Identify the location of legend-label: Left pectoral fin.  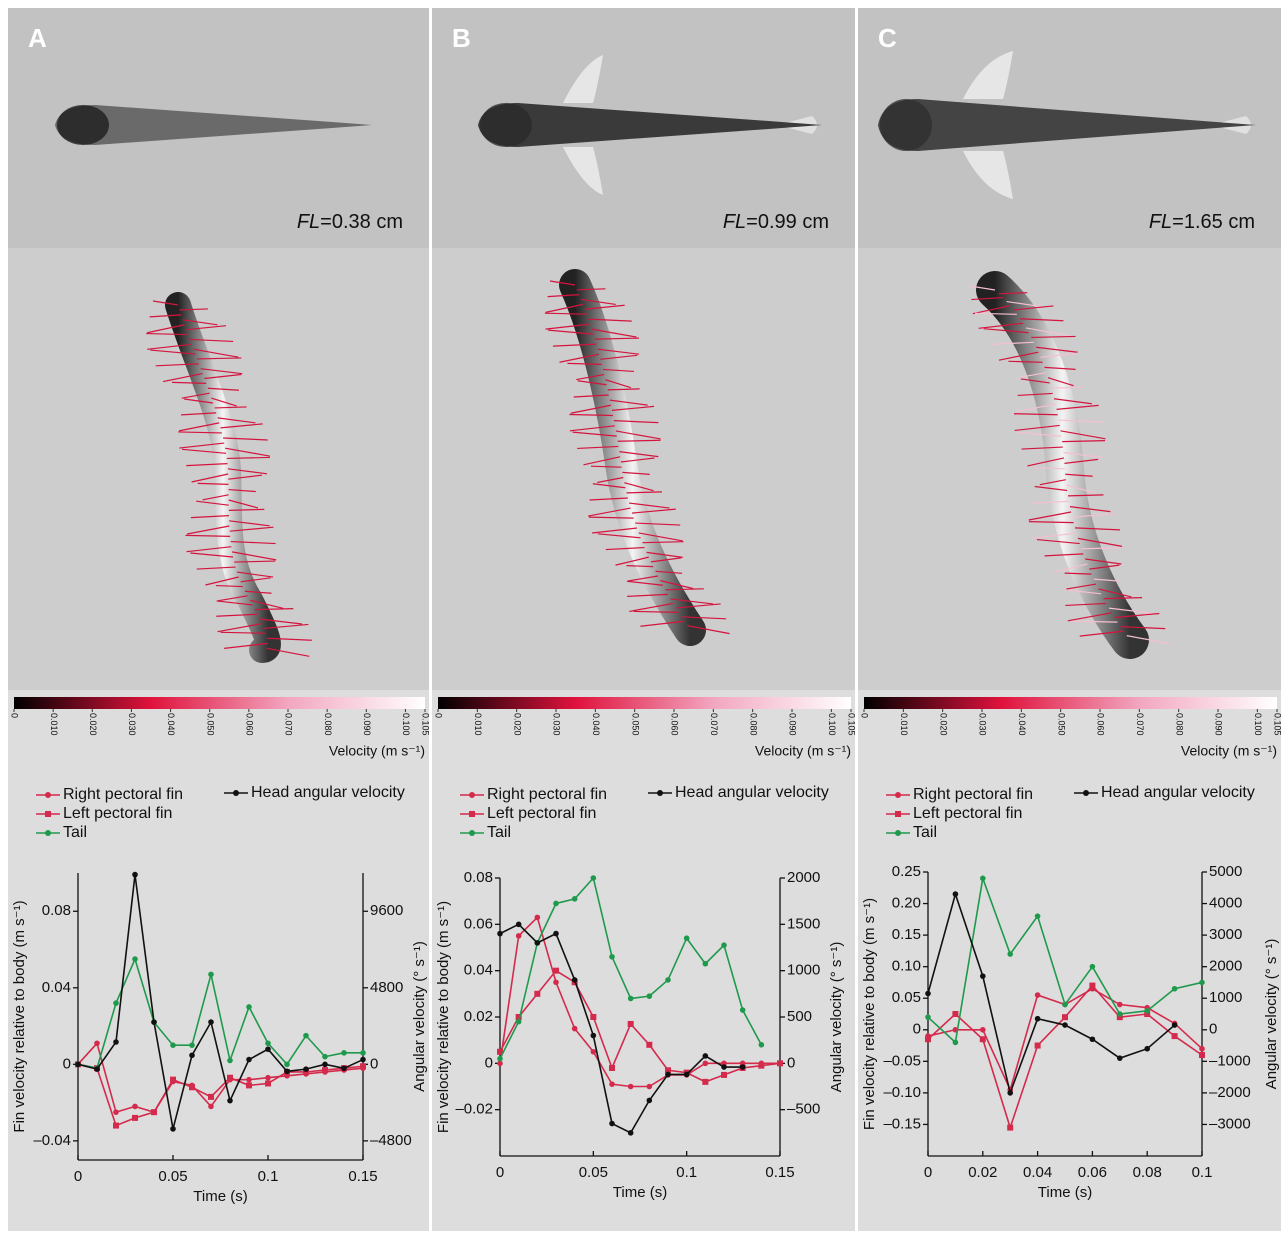
(541, 813).